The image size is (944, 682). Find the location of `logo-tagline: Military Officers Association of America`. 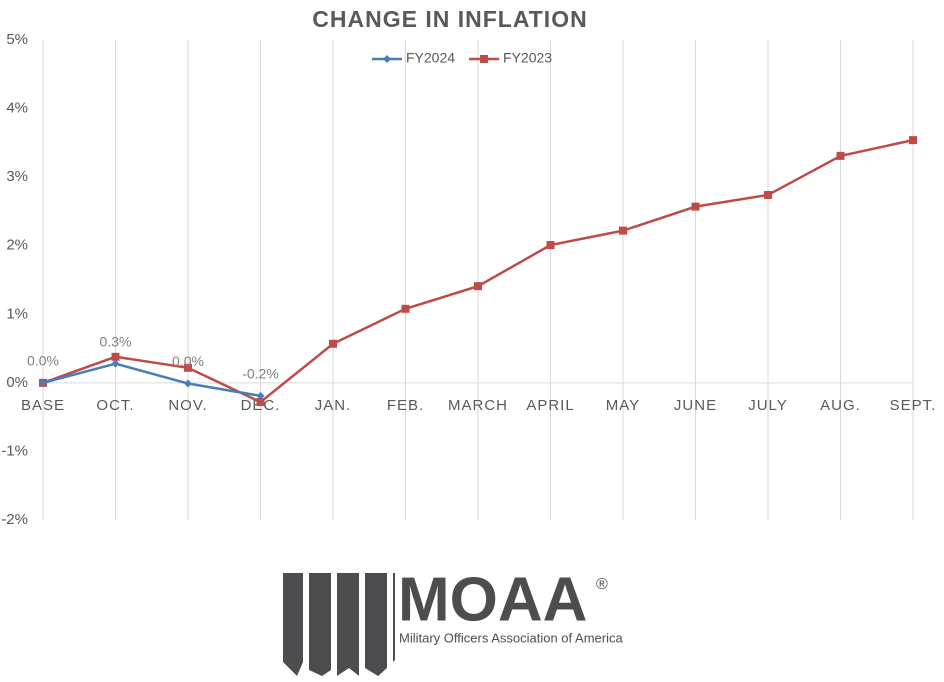

logo-tagline: Military Officers Association of America is located at coordinates (511, 637).